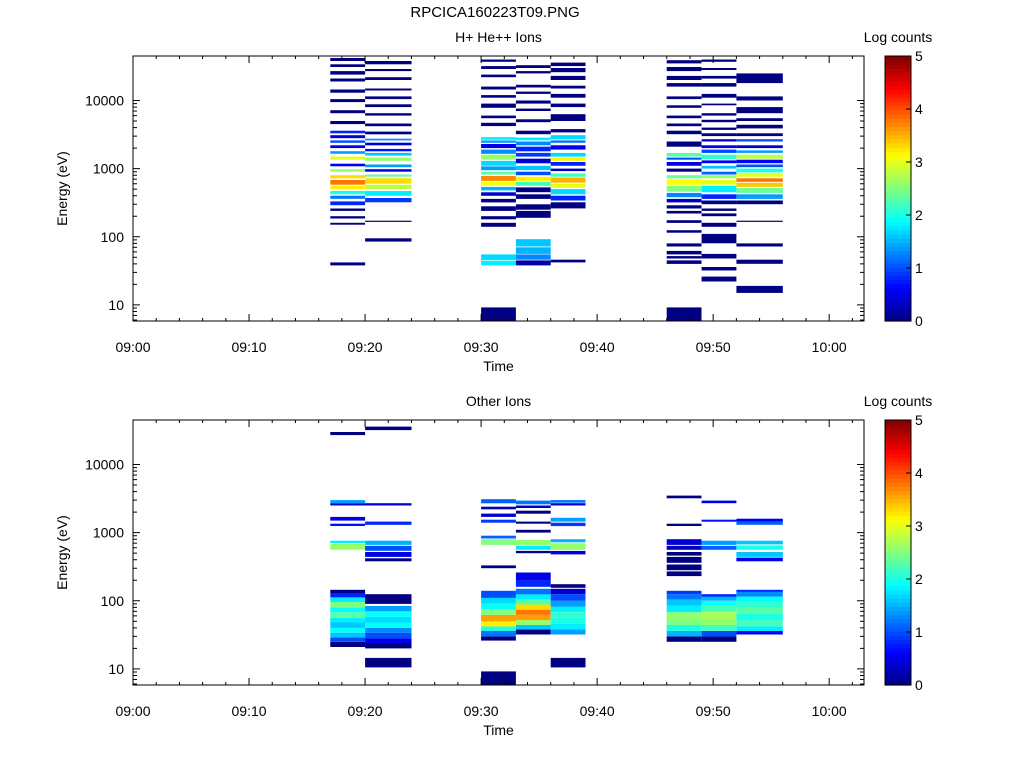 The height and width of the screenshot is (768, 1024). Describe the element at coordinates (498, 37) in the screenshot. I see `panel-title: H+ He++ Ions` at that location.